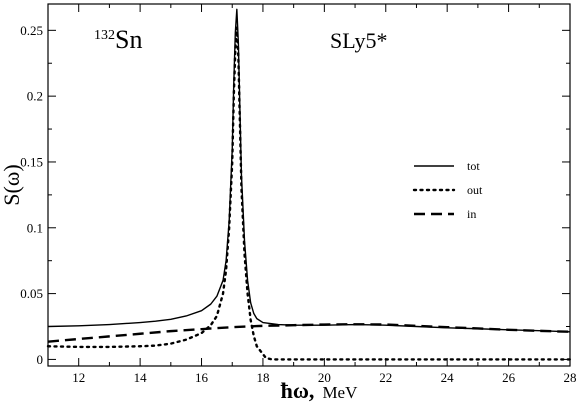  I want to click on x-axis-symbol: ħω,, so click(298, 390).